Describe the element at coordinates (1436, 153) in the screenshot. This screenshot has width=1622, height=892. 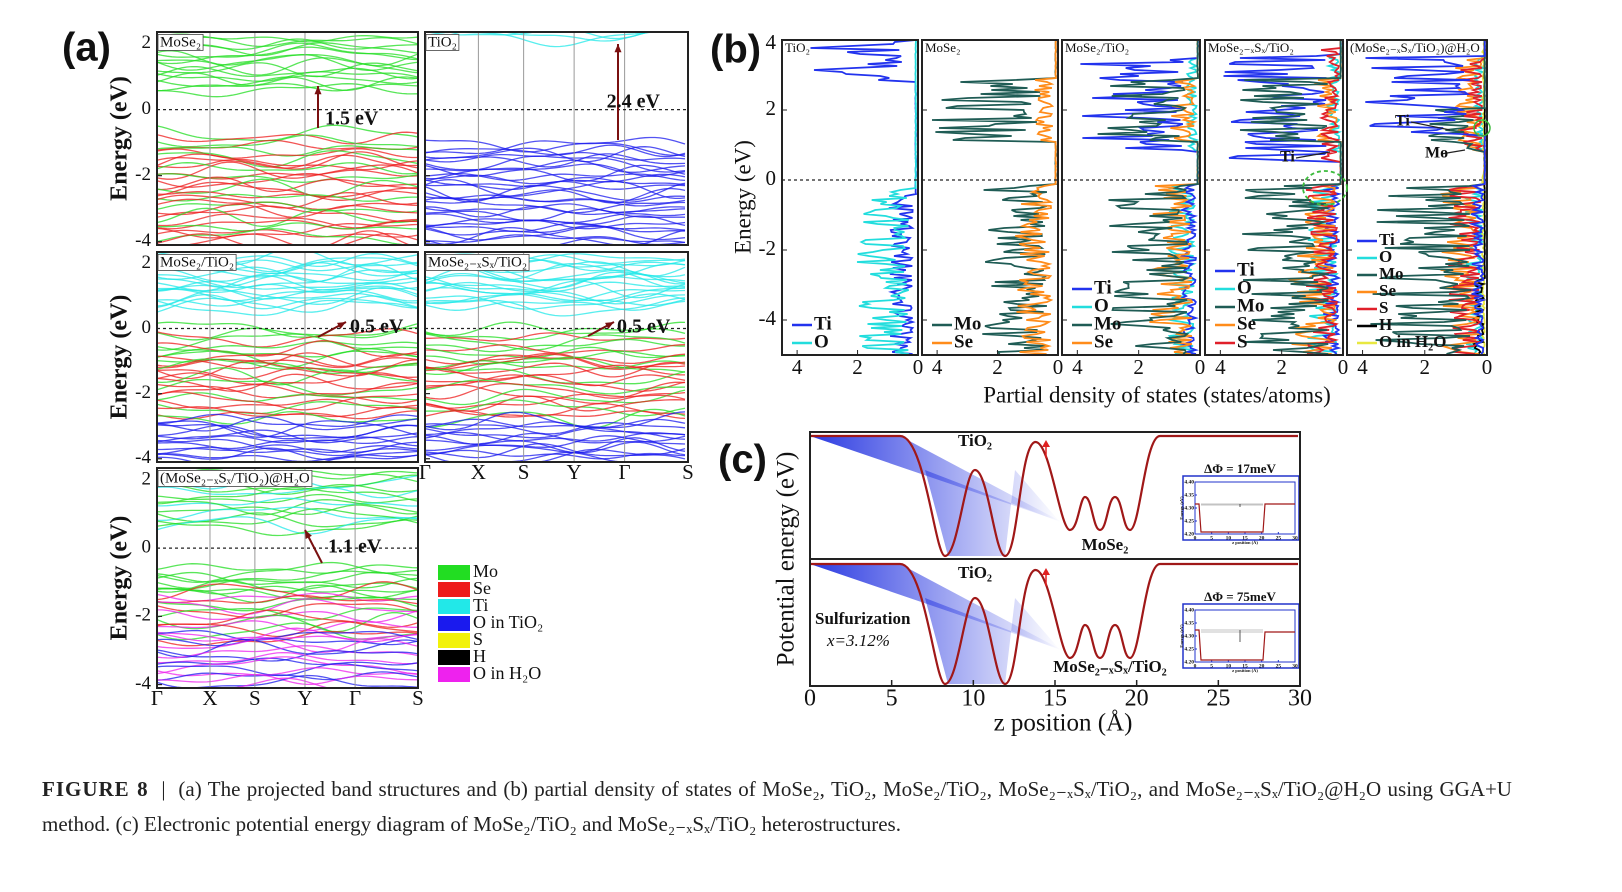
I see `annotation: Mo` at that location.